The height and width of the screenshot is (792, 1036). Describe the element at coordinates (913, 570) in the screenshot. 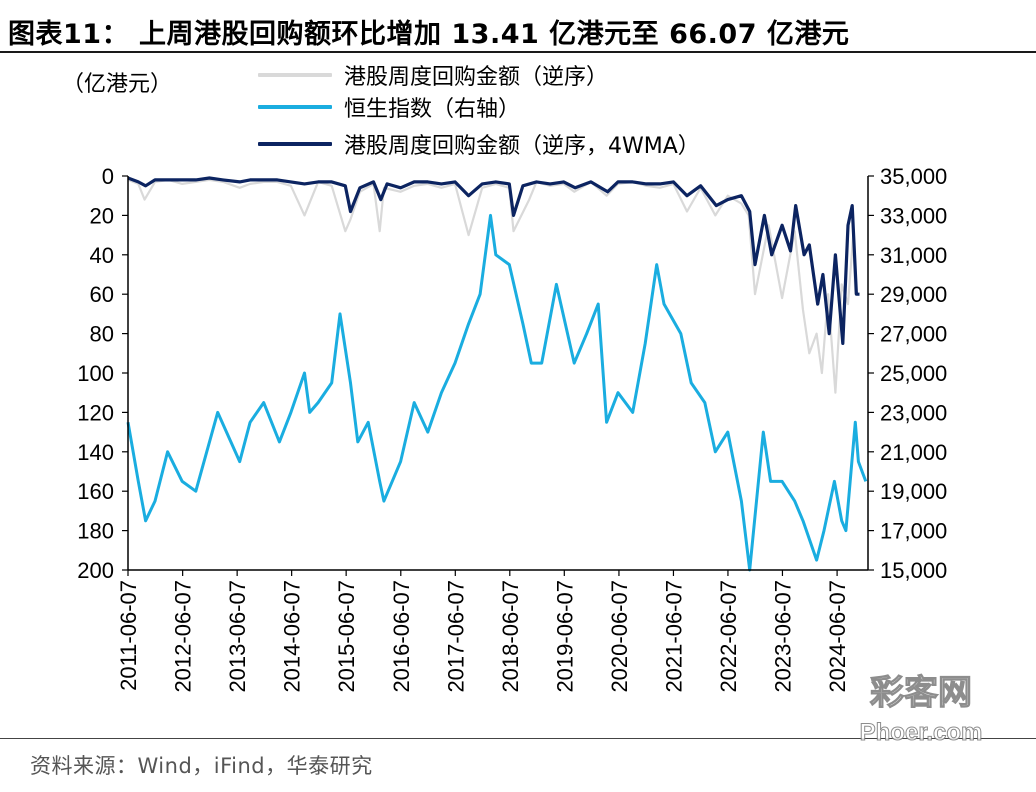

I see `right-tick-label: 15,000` at that location.